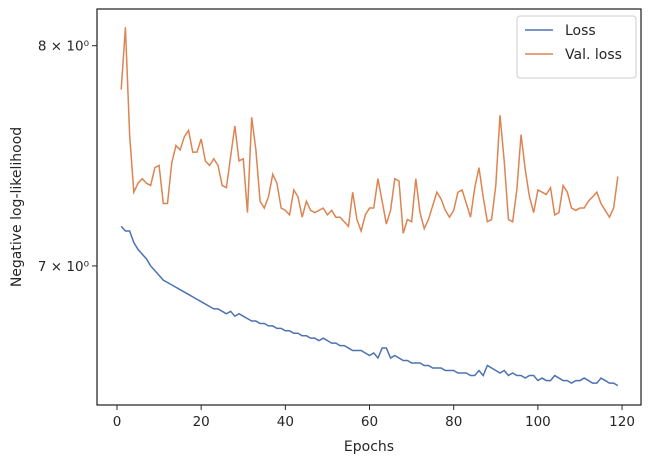 Image resolution: width=652 pixels, height=463 pixels. Describe the element at coordinates (63, 47) in the screenshot. I see `y-tick-label: 8 × 10⁰` at that location.